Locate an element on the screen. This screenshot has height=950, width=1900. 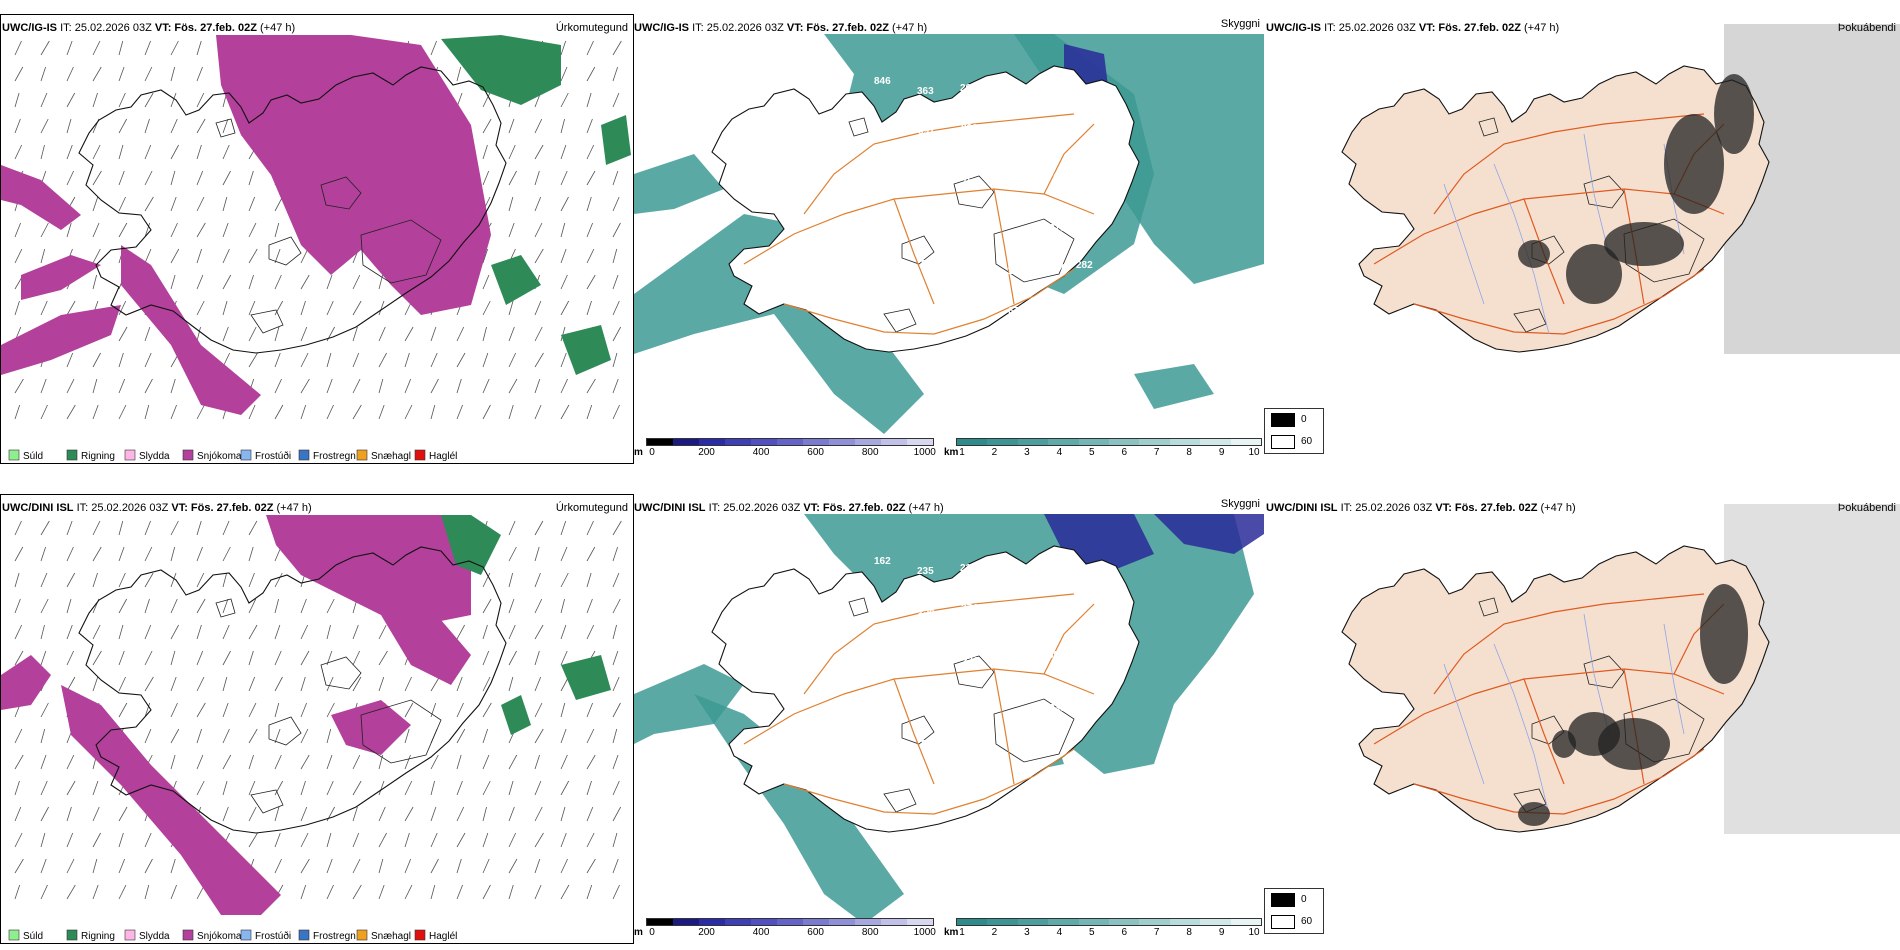
cloud-base-value: 74 is located at coordinates (1054, 175).